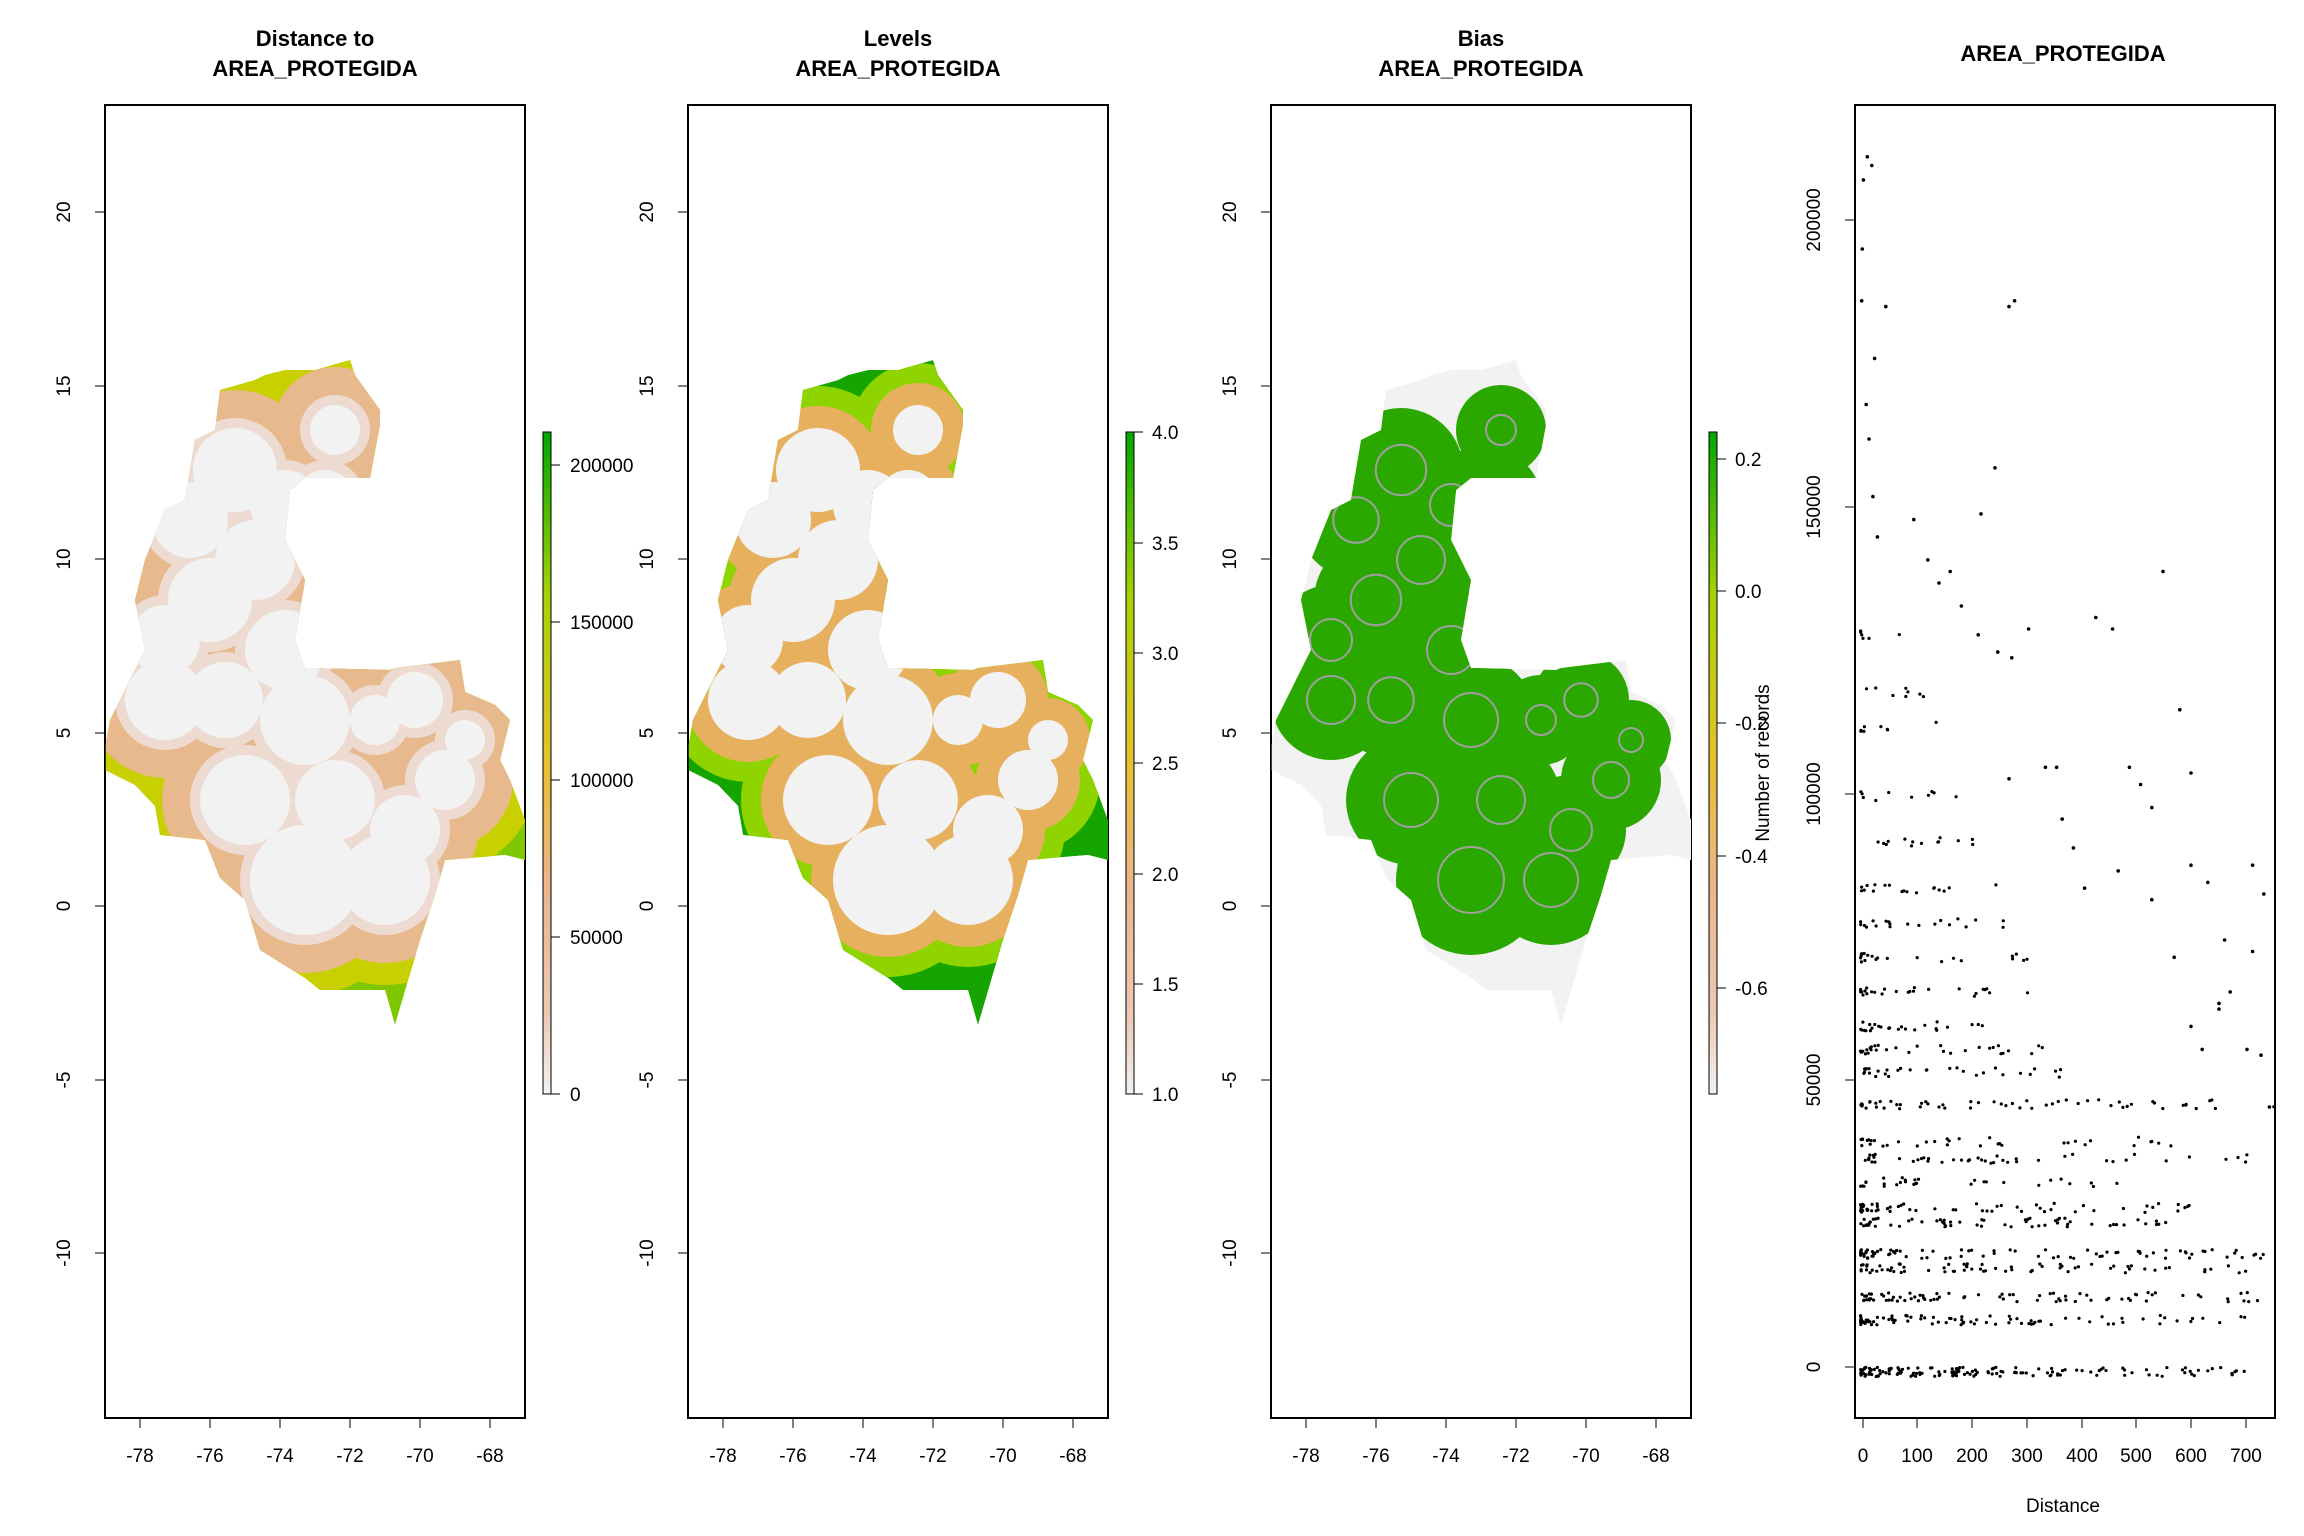 The height and width of the screenshot is (1536, 2304). Describe the element at coordinates (897, 68) in the screenshot. I see `panel-levels-title-line2: AREA_PROTEGIDA` at that location.